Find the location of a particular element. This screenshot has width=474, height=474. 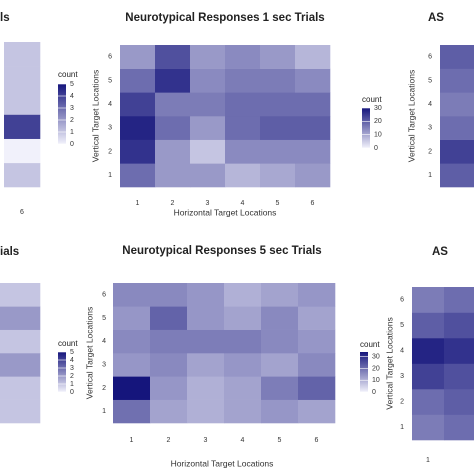

x-tick-label: 6 is located at coordinates (317, 440).